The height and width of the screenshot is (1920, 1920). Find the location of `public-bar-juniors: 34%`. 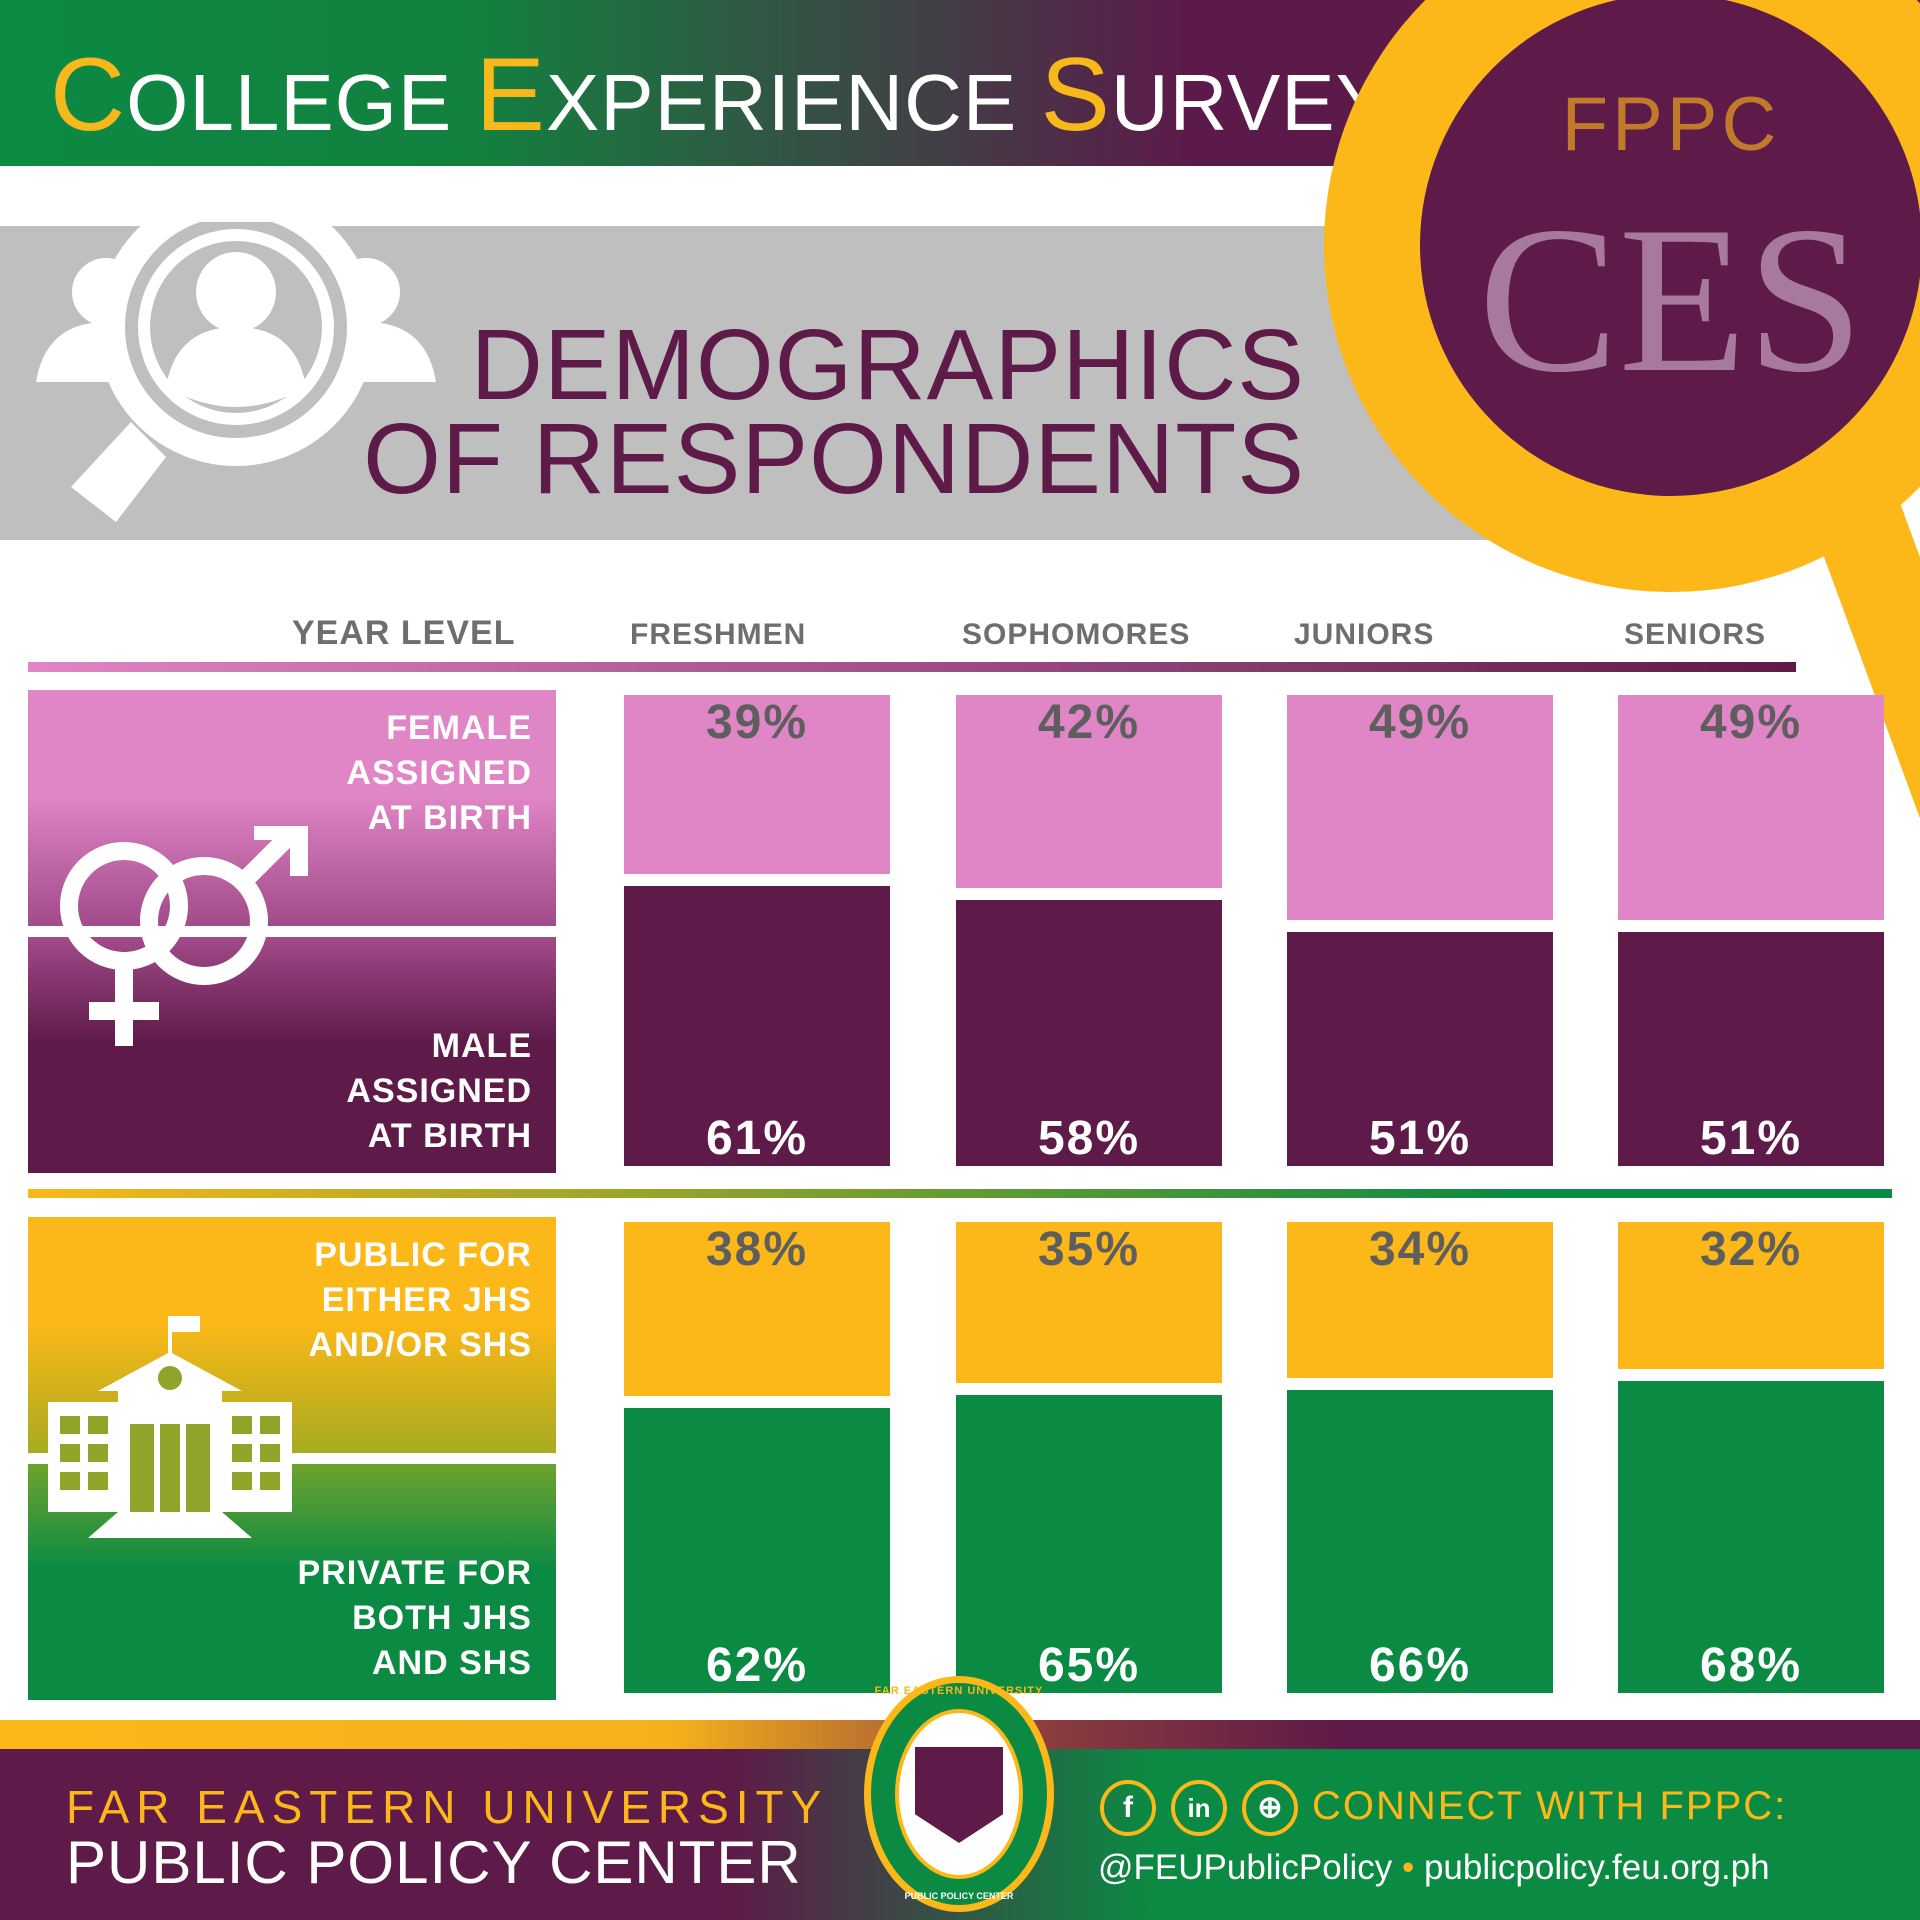

public-bar-juniors: 34% is located at coordinates (1420, 1300).